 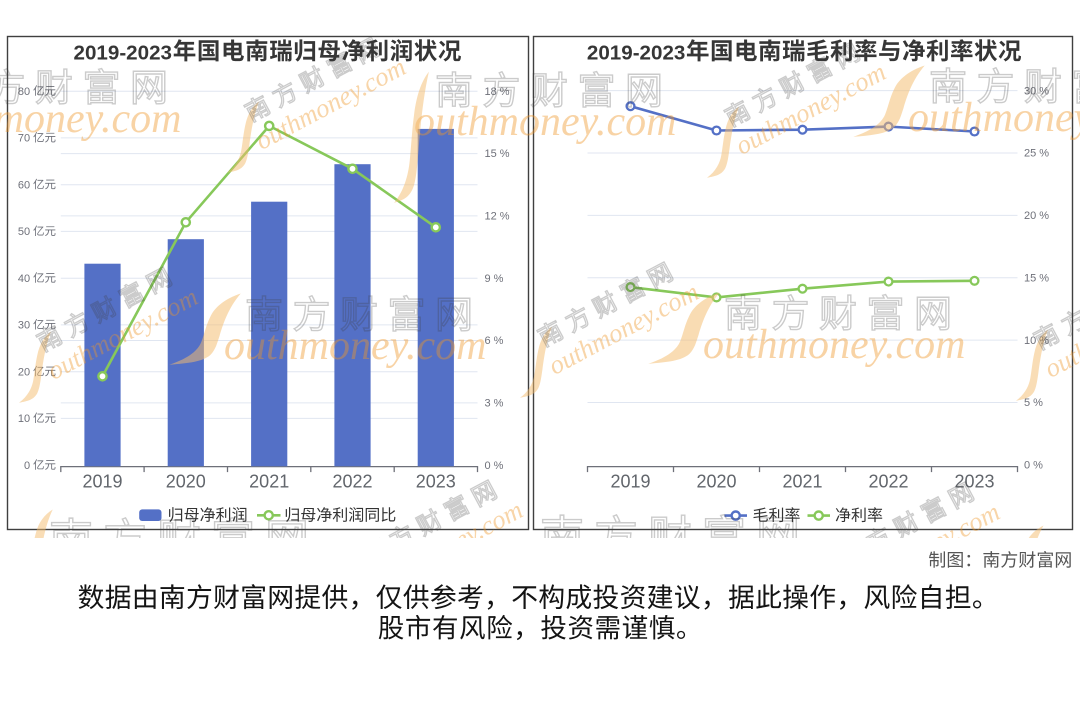 I want to click on svg-text: 3 %, so click(x=494, y=404).